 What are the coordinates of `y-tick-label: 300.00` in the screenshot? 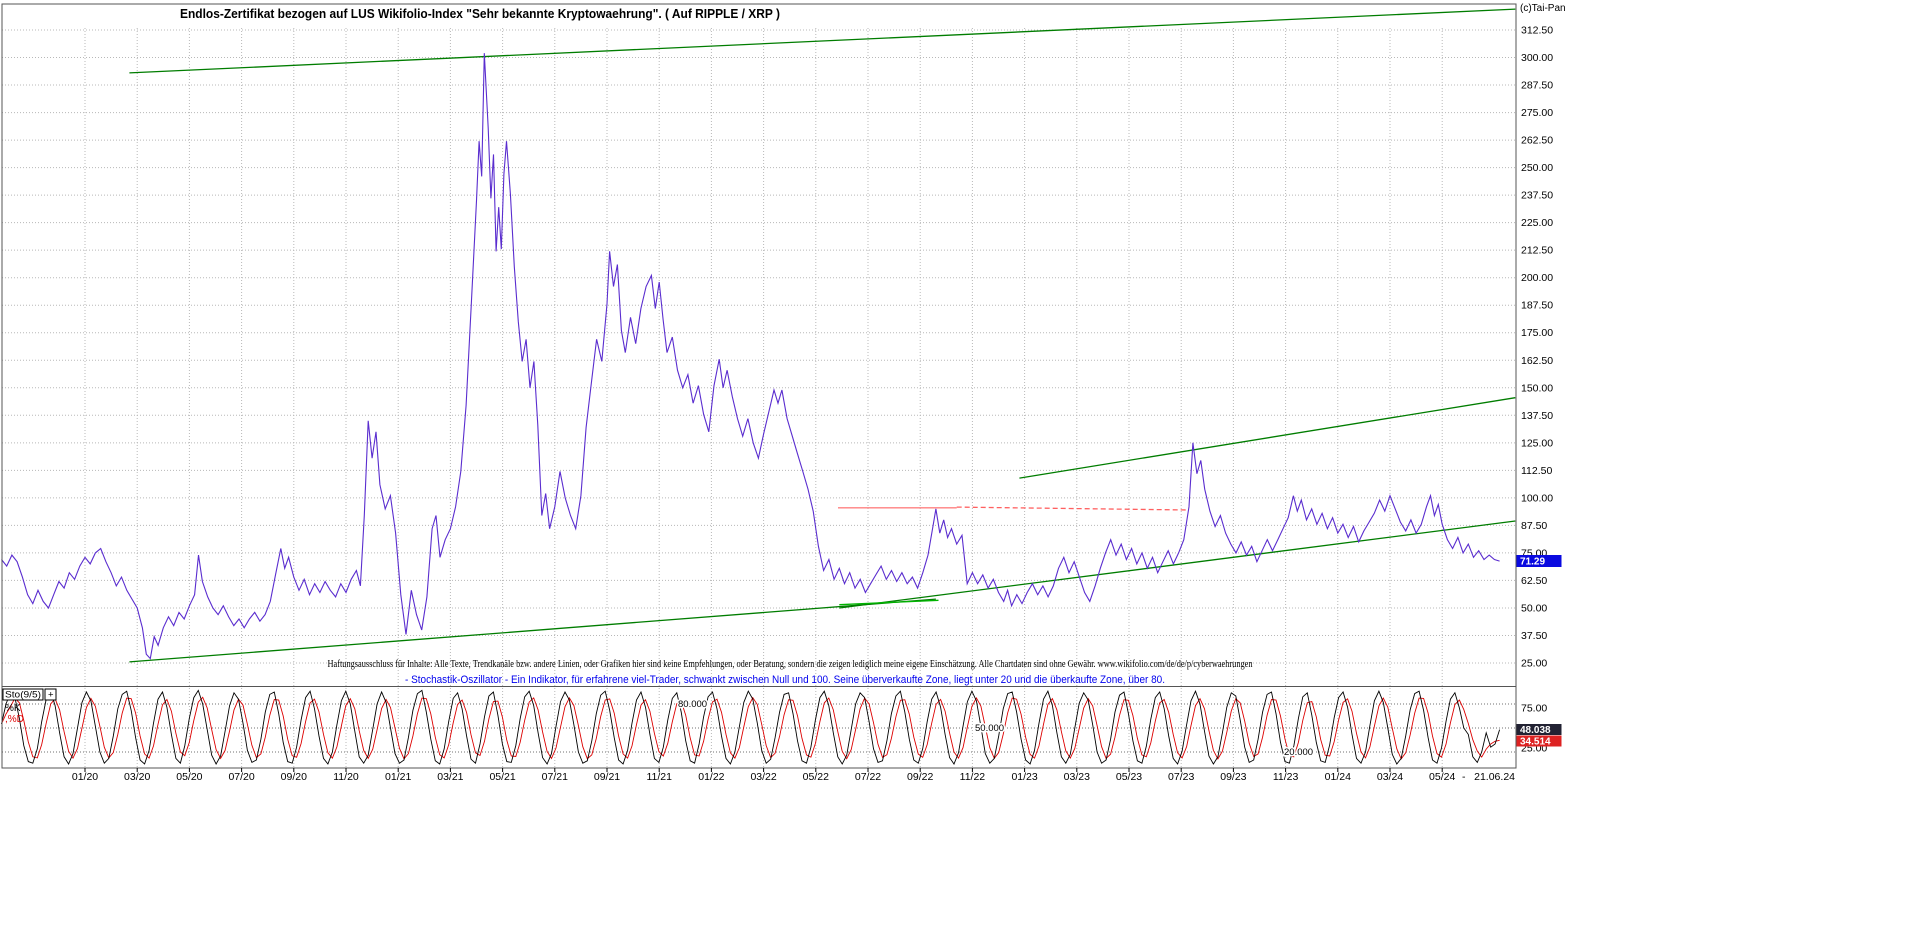 It's located at (1537, 58).